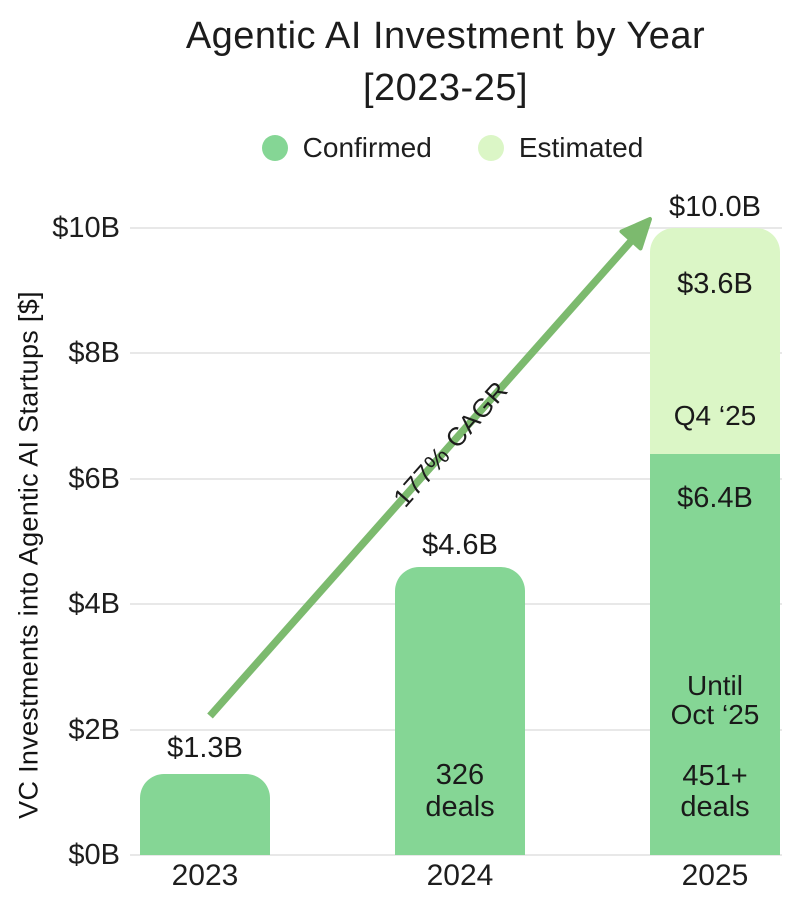 The image size is (805, 909). What do you see at coordinates (581, 147) in the screenshot?
I see `legend-label-estimated: Estimated` at bounding box center [581, 147].